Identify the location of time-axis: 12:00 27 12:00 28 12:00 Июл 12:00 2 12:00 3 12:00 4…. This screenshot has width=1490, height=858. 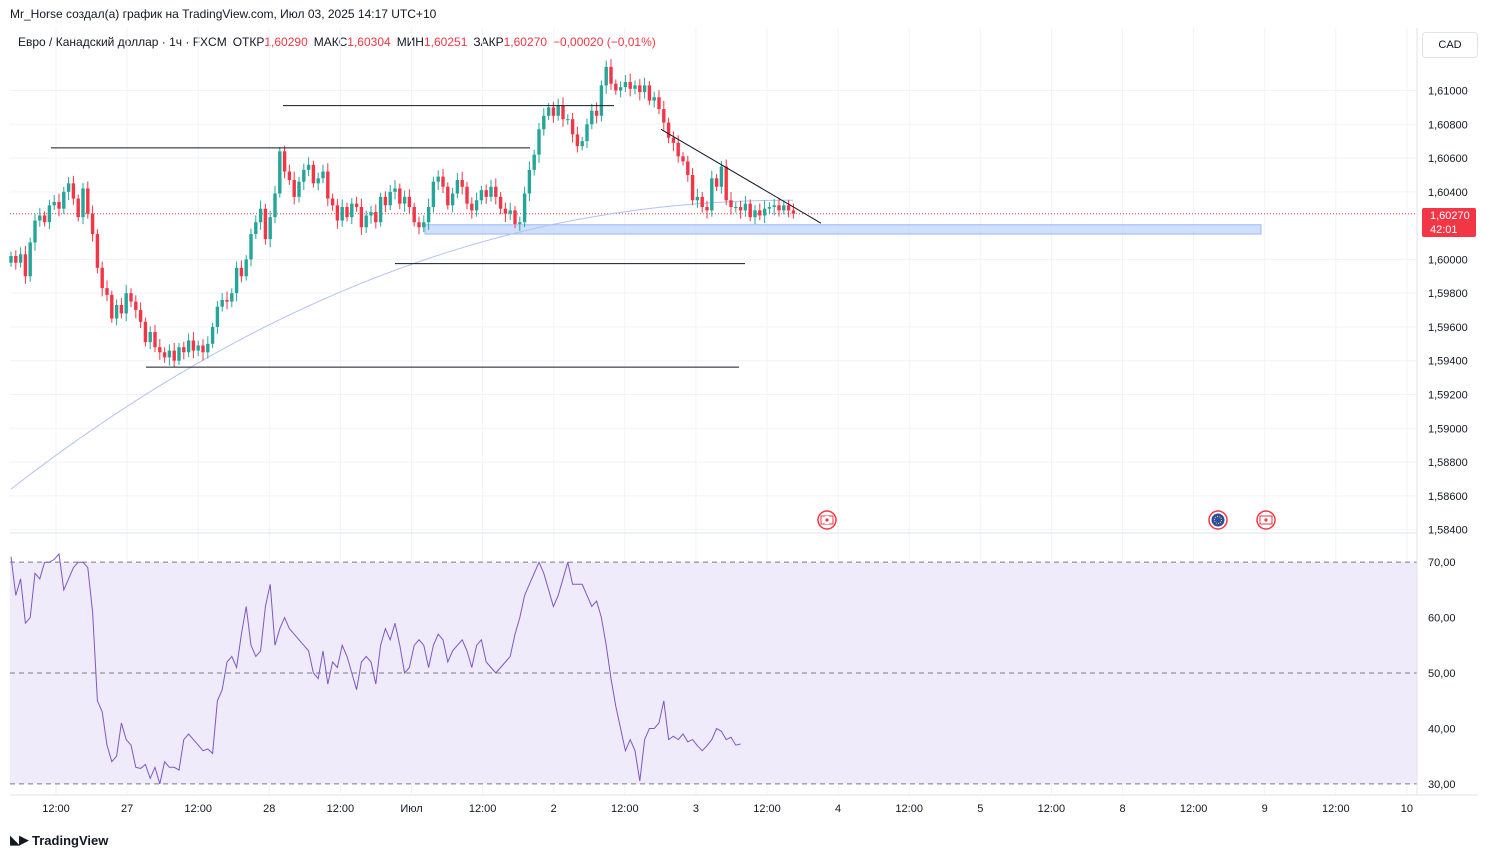
(727, 809).